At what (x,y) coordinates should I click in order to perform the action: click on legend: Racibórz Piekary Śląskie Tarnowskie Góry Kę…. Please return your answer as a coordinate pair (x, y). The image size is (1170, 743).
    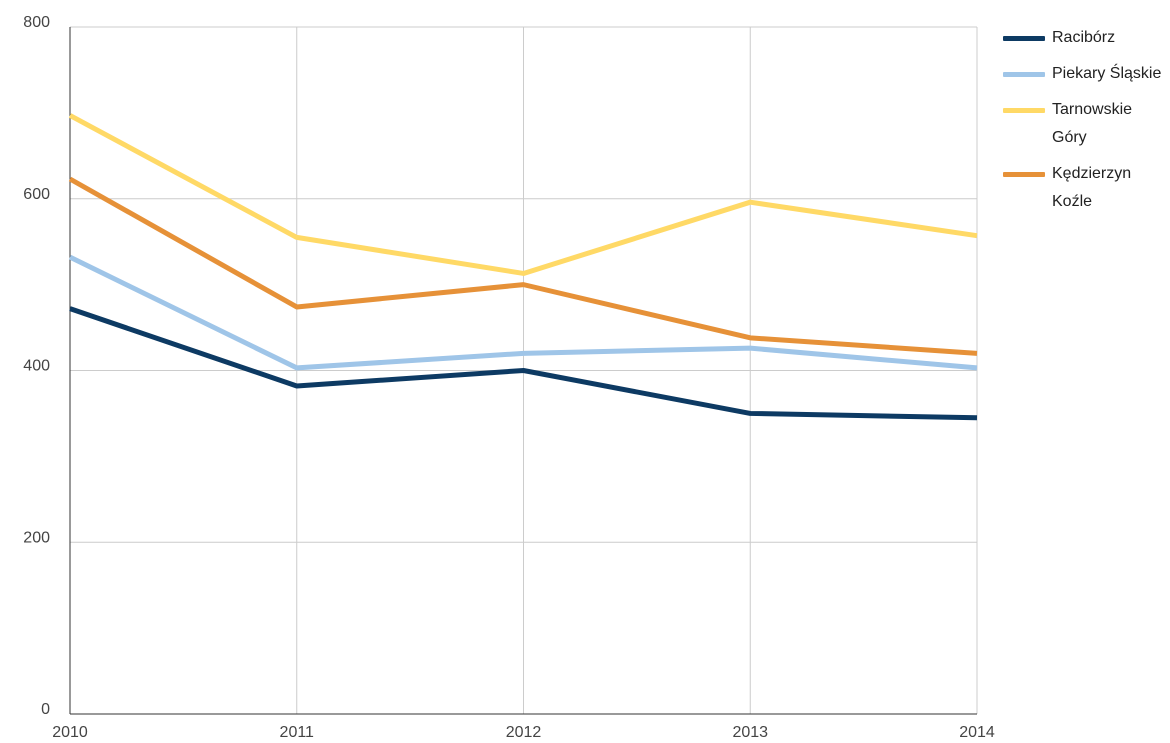
    Looking at the image, I should click on (1086, 124).